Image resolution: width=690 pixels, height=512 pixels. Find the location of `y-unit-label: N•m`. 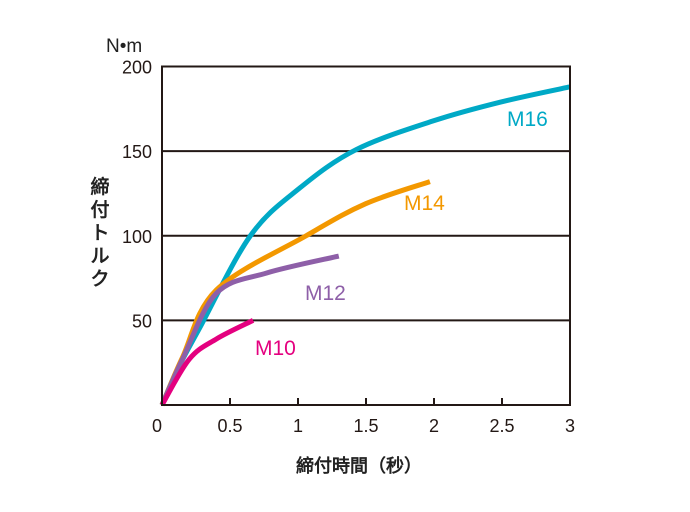

y-unit-label: N•m is located at coordinates (124, 46).